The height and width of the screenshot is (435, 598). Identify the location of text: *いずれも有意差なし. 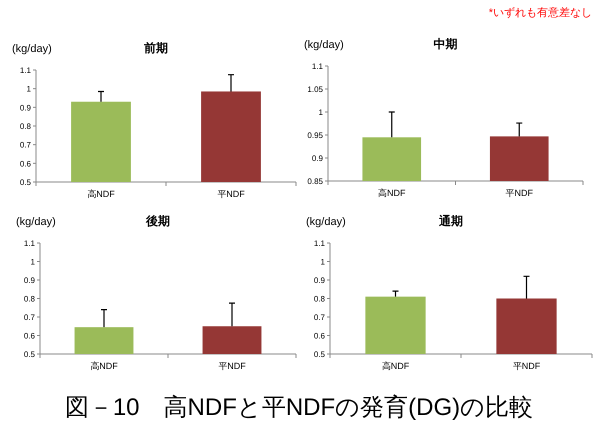
(540, 12).